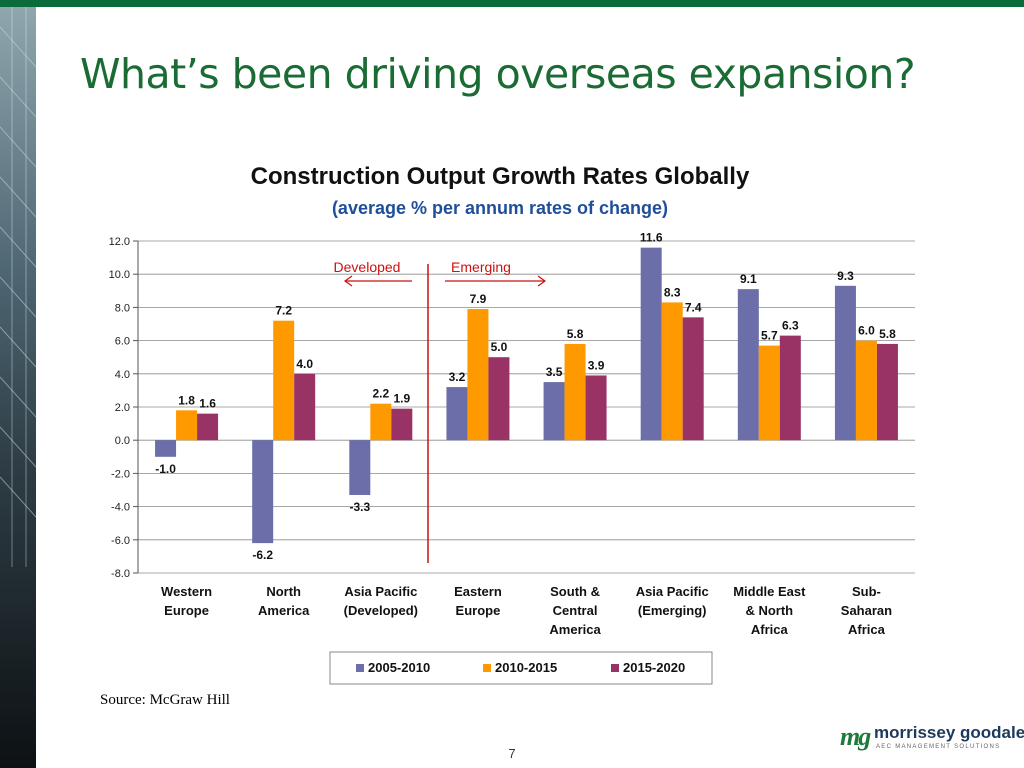 The height and width of the screenshot is (768, 1024). Describe the element at coordinates (672, 292) in the screenshot. I see `data-label: 8.3` at that location.